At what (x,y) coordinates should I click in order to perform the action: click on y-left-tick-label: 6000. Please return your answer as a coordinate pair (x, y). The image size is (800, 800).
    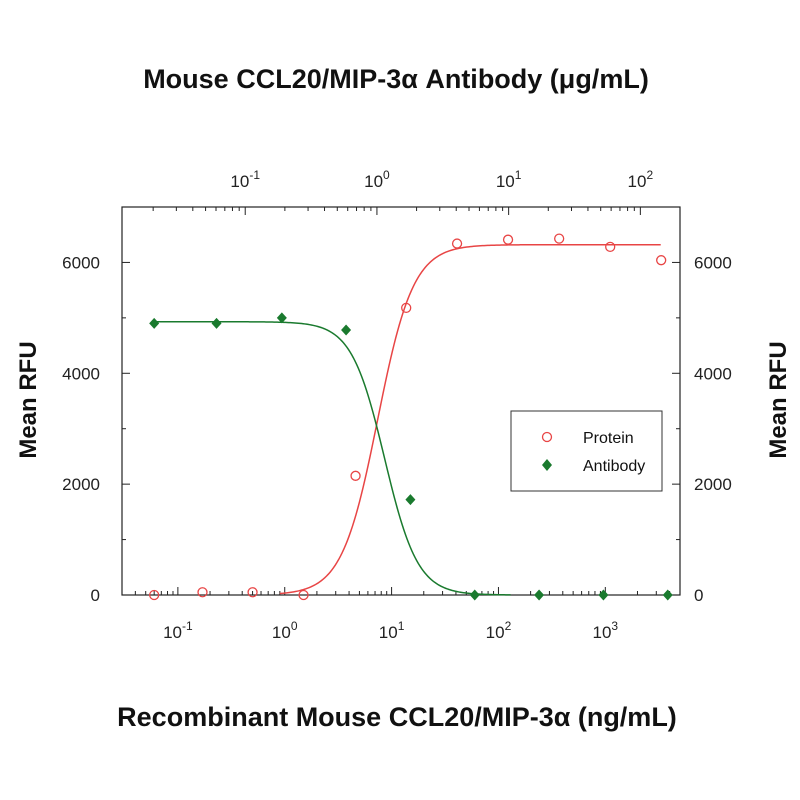
    Looking at the image, I should click on (81, 262).